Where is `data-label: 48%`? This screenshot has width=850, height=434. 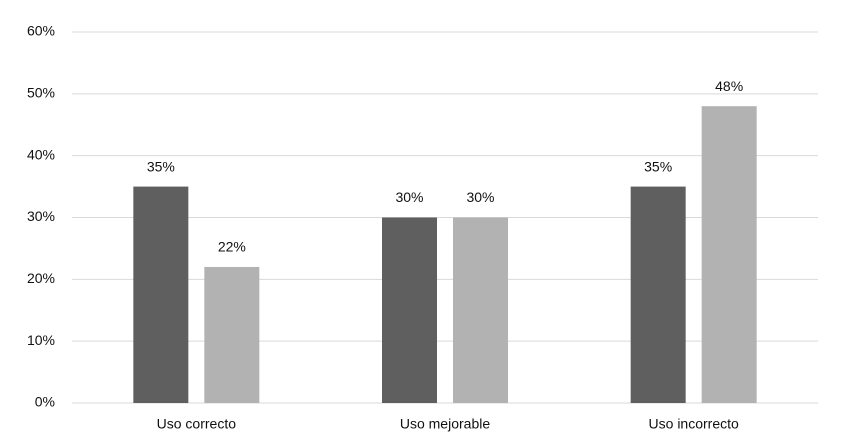 data-label: 48% is located at coordinates (729, 86).